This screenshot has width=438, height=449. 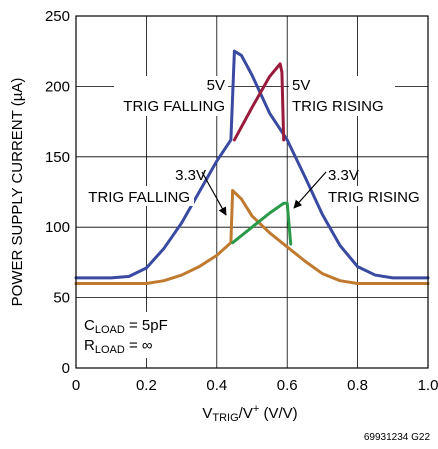 What do you see at coordinates (76, 385) in the screenshot?
I see `x-tick-label: 0` at bounding box center [76, 385].